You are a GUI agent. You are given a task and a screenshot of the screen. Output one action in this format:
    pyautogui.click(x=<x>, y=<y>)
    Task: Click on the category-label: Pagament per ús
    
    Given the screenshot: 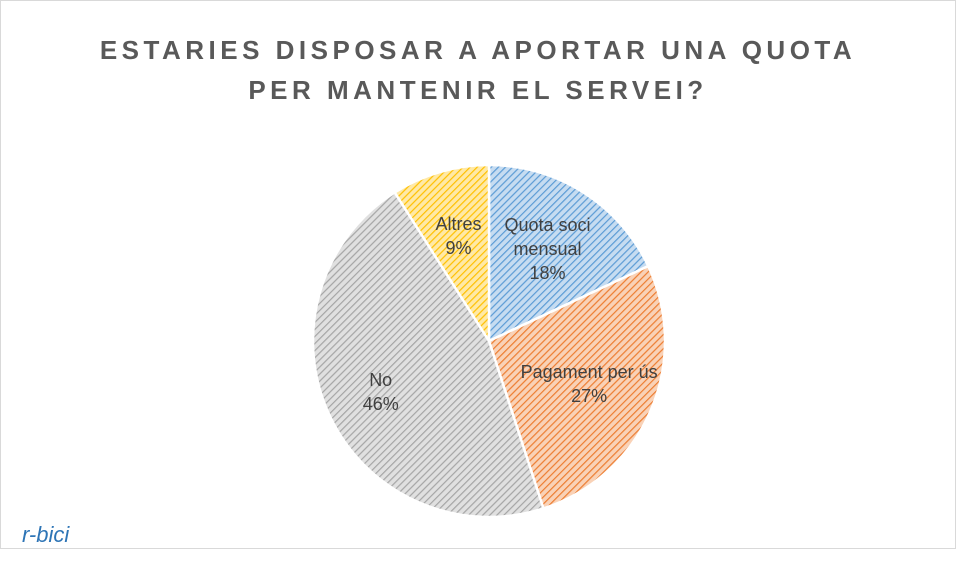 What is the action you would take?
    pyautogui.click(x=589, y=372)
    